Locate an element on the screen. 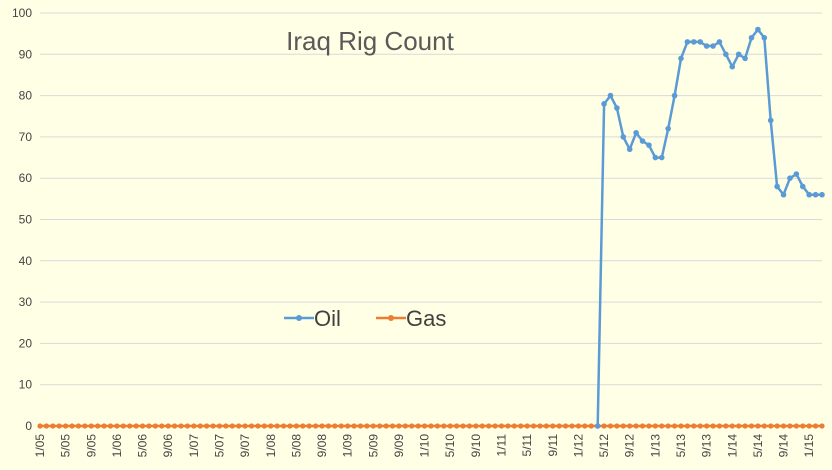 This screenshot has width=832, height=470. x-tick-label: 9/11 is located at coordinates (553, 445).